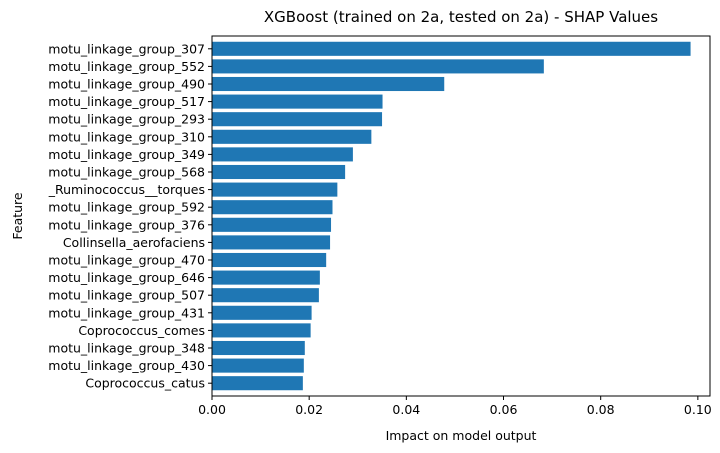 The height and width of the screenshot is (453, 720). I want to click on x-tick-label: 0.06, so click(504, 409).